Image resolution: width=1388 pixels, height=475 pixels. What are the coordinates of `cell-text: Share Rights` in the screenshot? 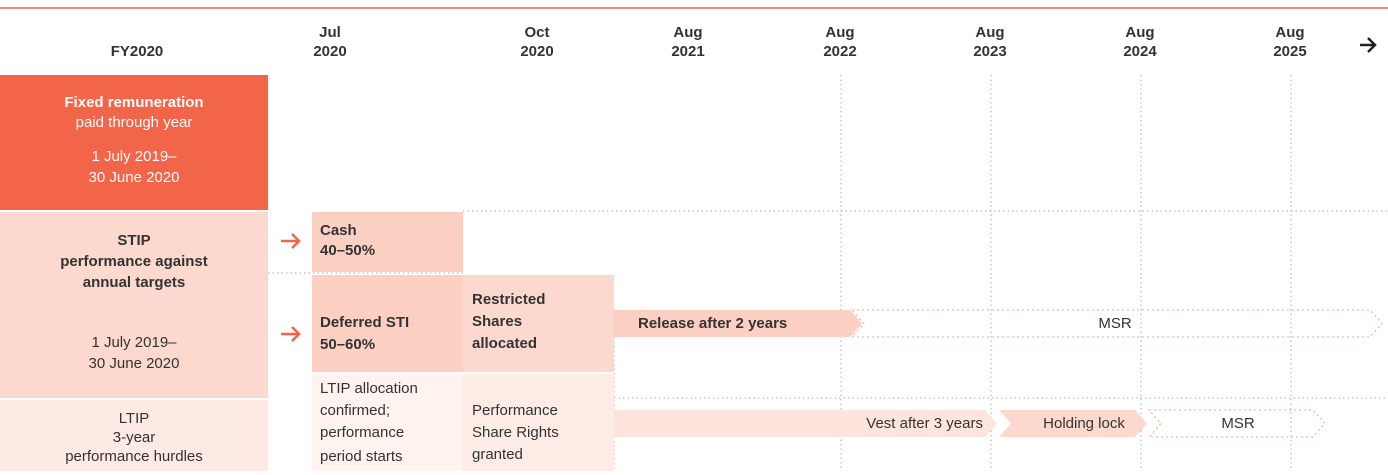 It's located at (515, 432).